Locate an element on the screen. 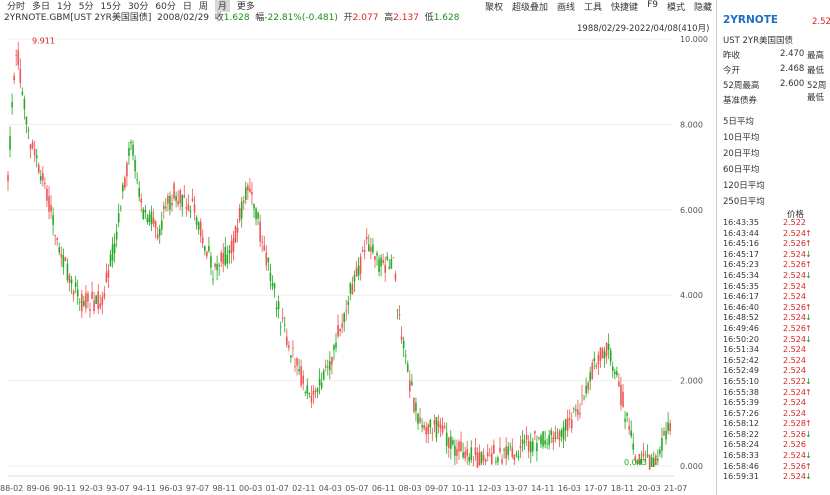 This screenshot has width=830, height=495. period-tab: 分时 is located at coordinates (16, 7).